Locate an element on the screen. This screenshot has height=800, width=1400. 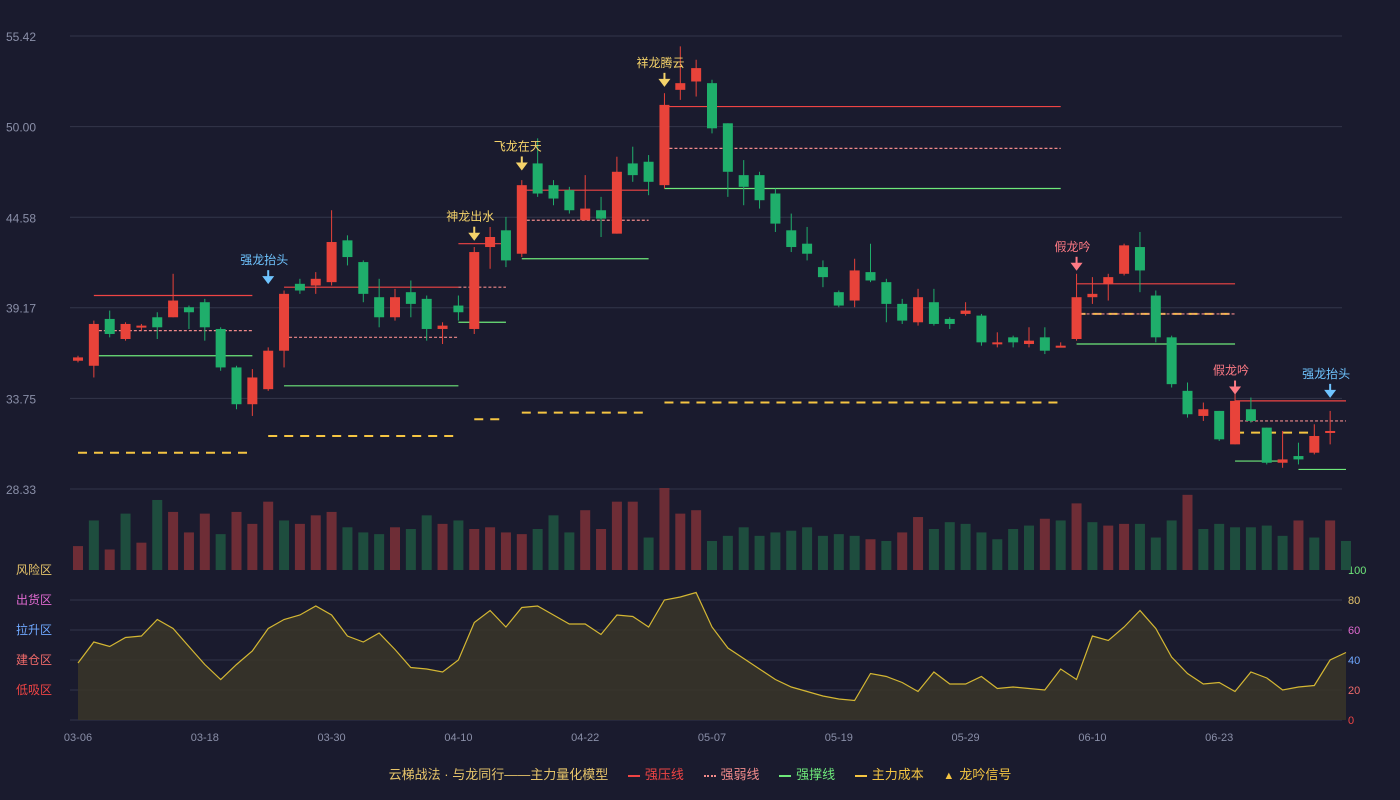
legend-model-title: 云梯战法 · 与龙同行——主力量化模型 is located at coordinates (498, 774).